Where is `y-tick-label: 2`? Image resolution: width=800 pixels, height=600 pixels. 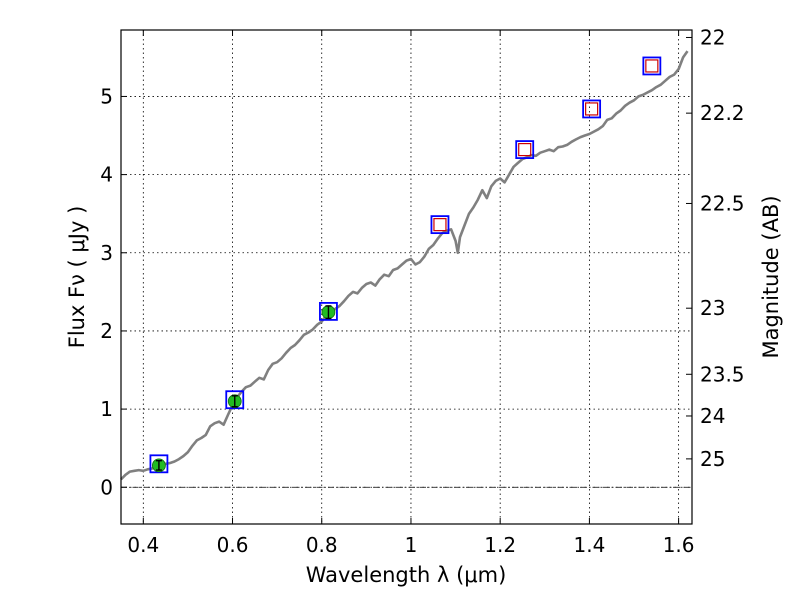
y-tick-label: 2 is located at coordinates (106, 331).